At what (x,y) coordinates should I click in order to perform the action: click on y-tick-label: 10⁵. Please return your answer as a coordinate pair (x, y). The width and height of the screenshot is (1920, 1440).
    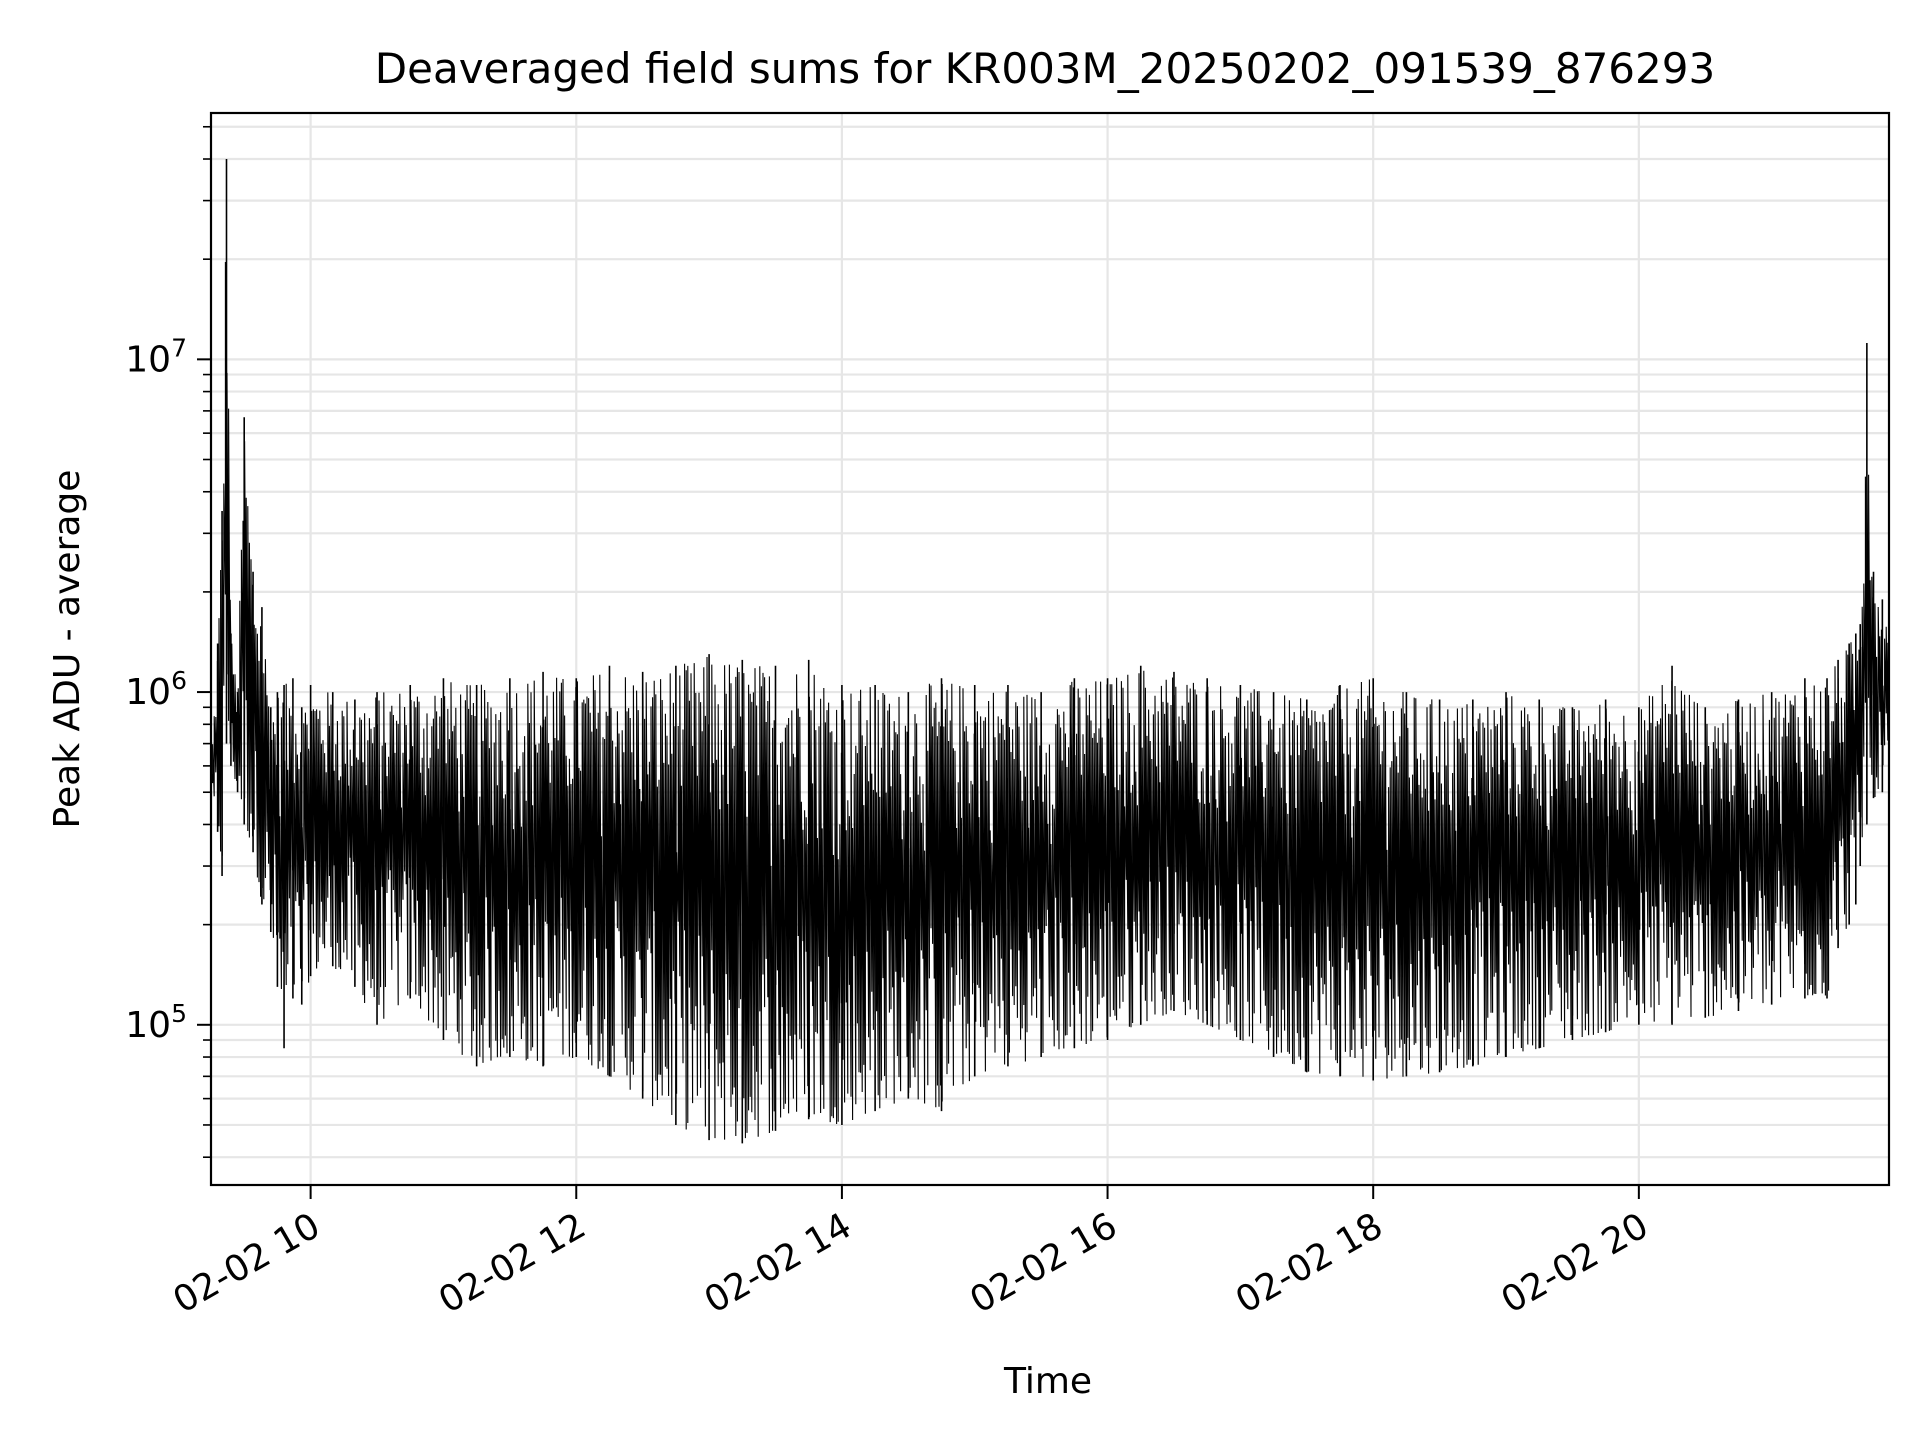
    Looking at the image, I should click on (156, 1022).